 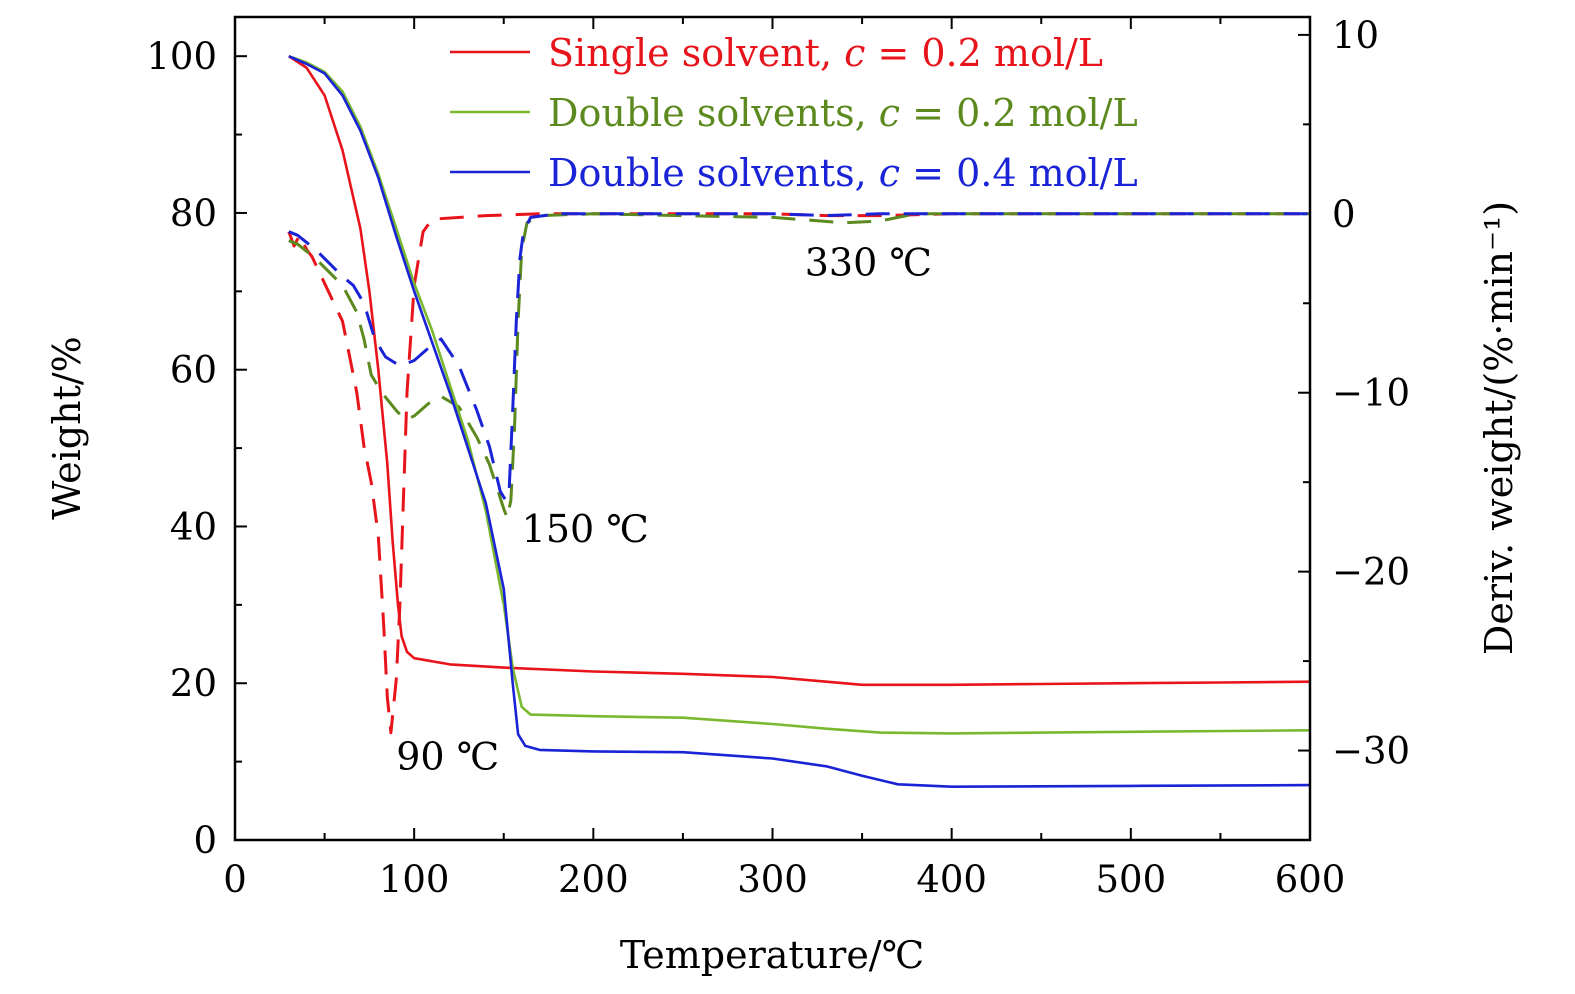 What do you see at coordinates (1310, 879) in the screenshot?
I see `x-tick-label: 600` at bounding box center [1310, 879].